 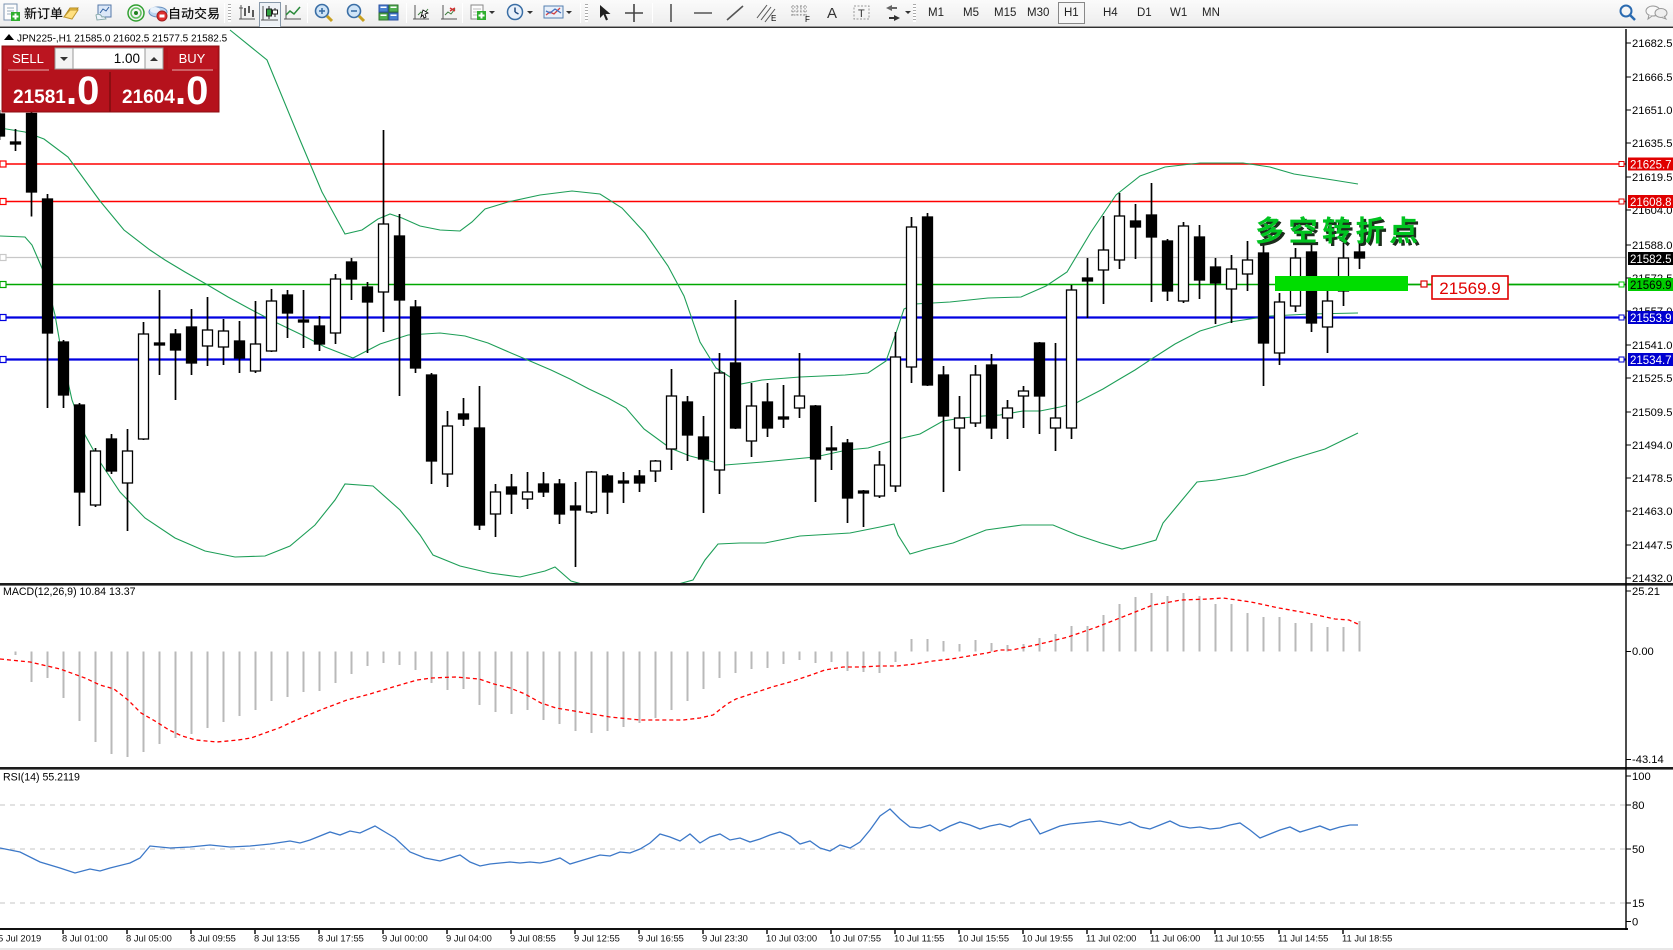 I want to click on svg-text: 21581, so click(x=39, y=97).